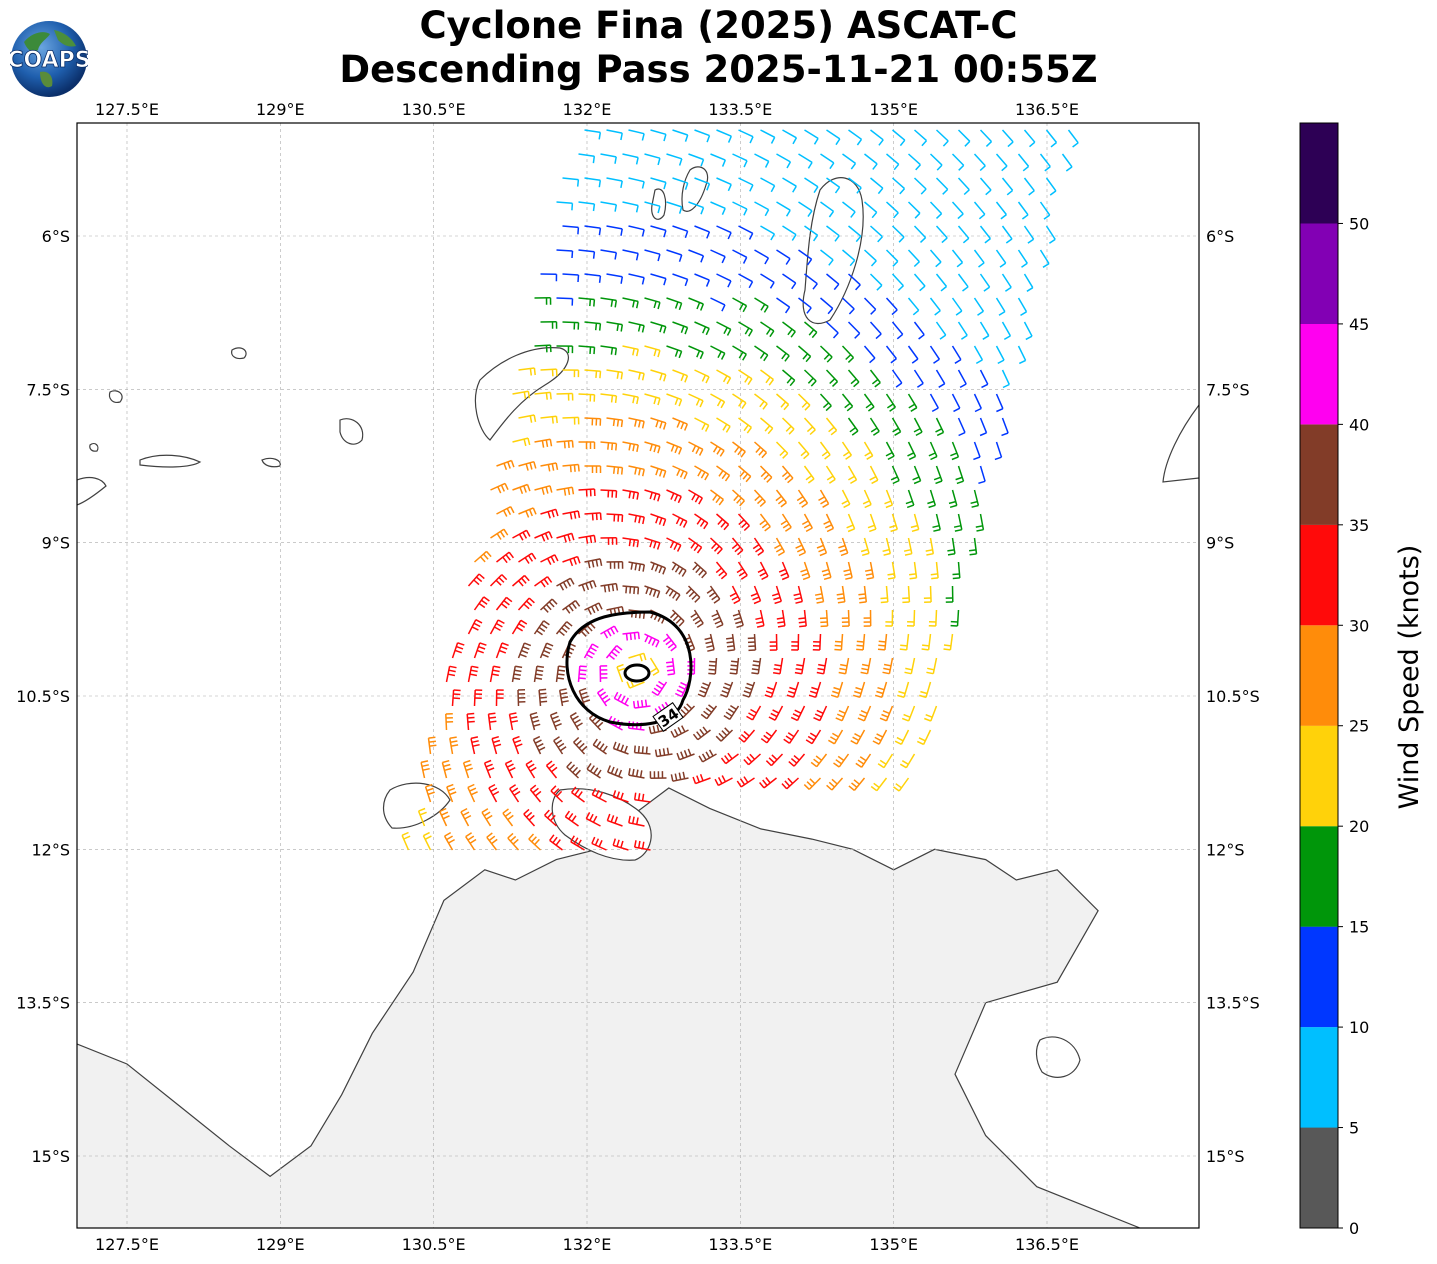 This screenshot has height=1264, width=1437. I want to click on contour-label-bg, so click(668, 717).